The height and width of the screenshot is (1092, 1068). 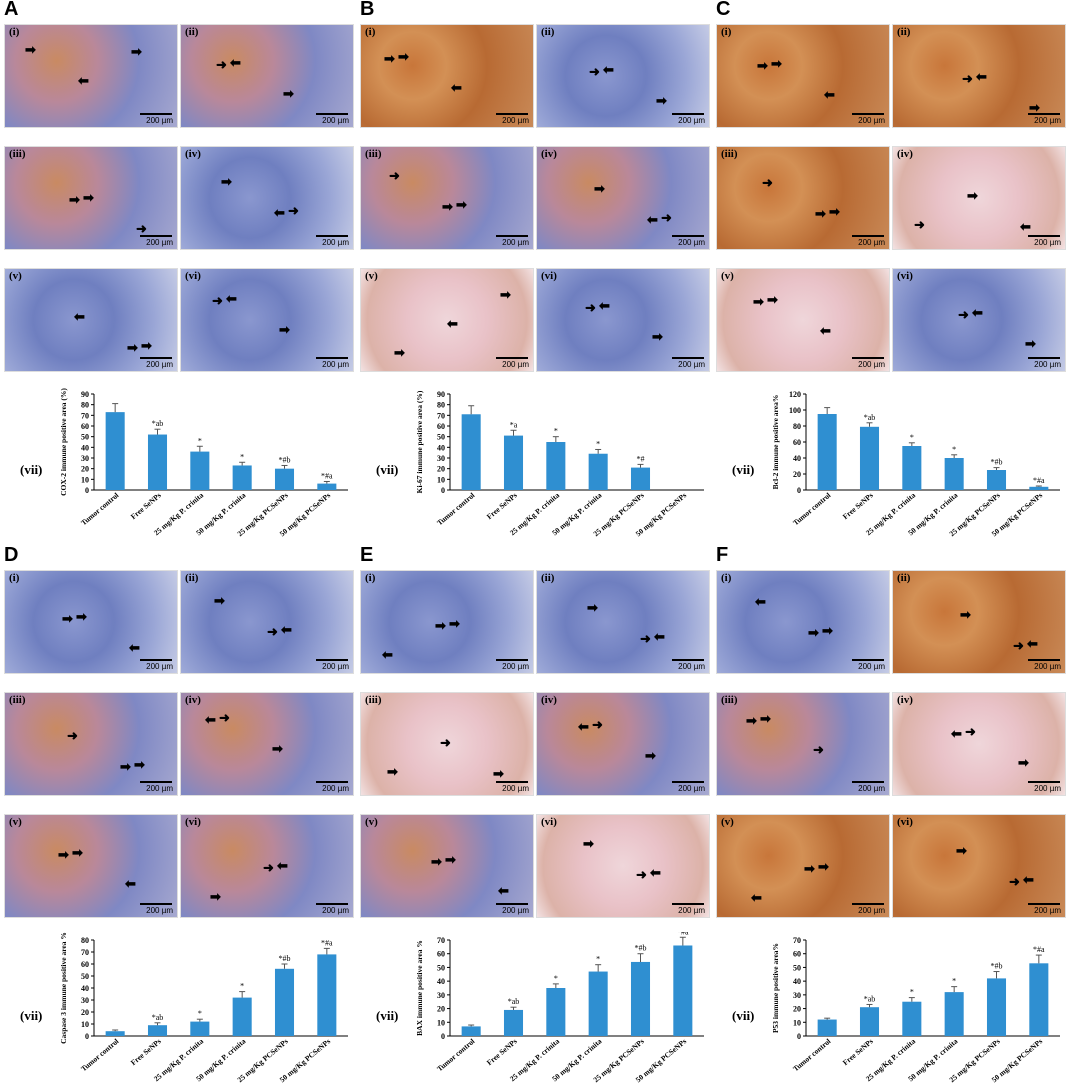 What do you see at coordinates (775, 988) in the screenshot?
I see `y-axis-label: P53 immune positive area%` at bounding box center [775, 988].